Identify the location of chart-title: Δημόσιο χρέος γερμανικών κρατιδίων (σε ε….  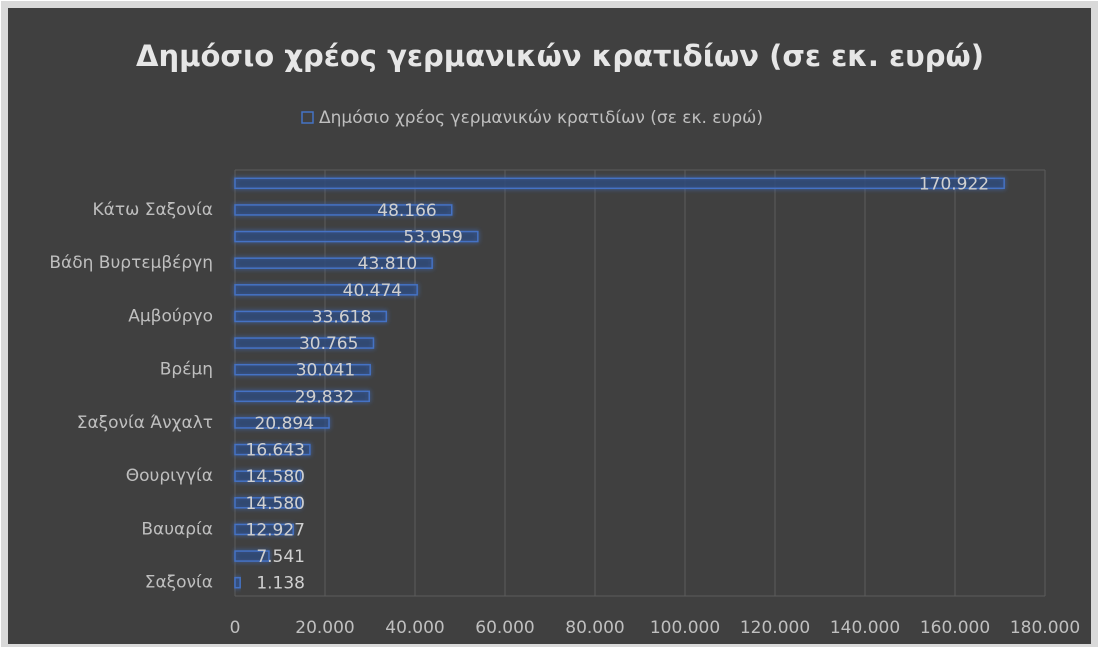
(560, 56).